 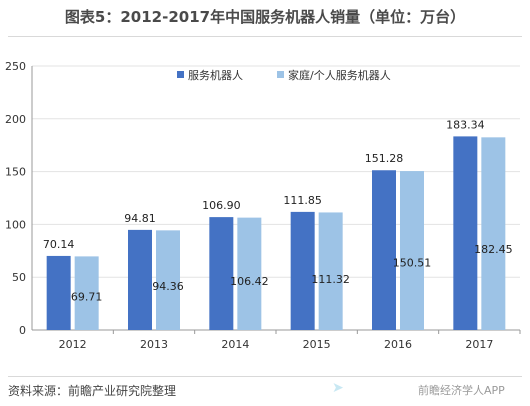 What do you see at coordinates (168, 286) in the screenshot?
I see `data-label: 94.36` at bounding box center [168, 286].